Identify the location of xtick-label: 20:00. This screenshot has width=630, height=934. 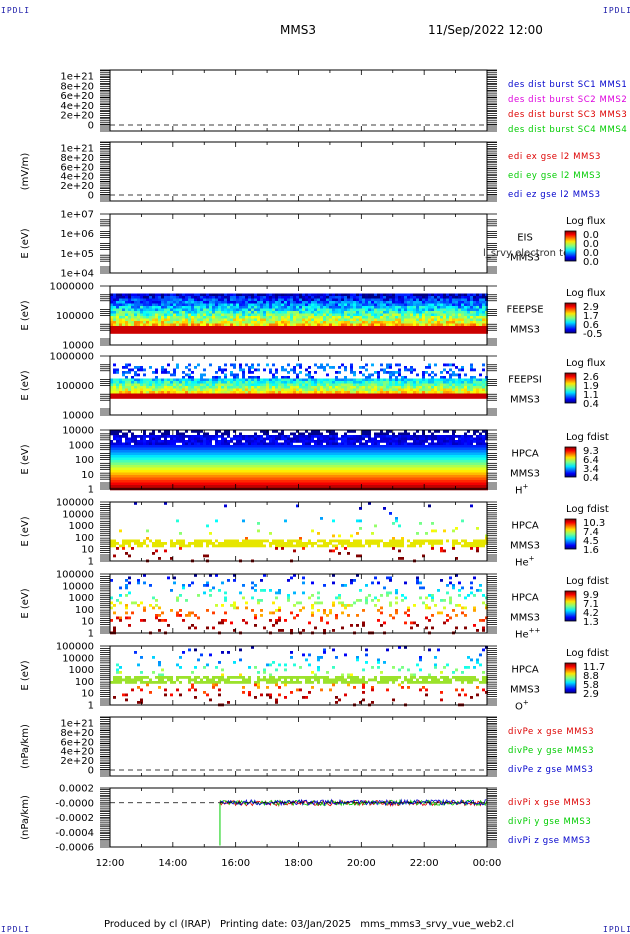
(361, 863).